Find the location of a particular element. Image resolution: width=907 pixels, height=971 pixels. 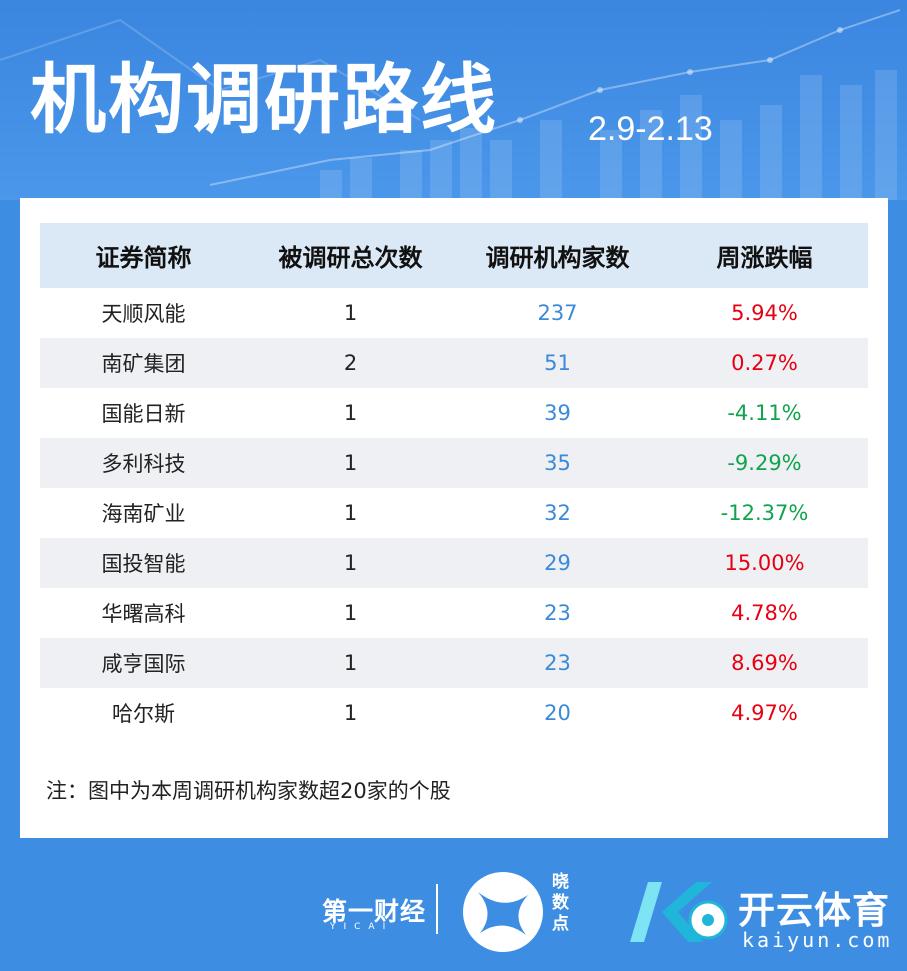

table-row: 多利科技 1 35 -9.29% is located at coordinates (454, 463).